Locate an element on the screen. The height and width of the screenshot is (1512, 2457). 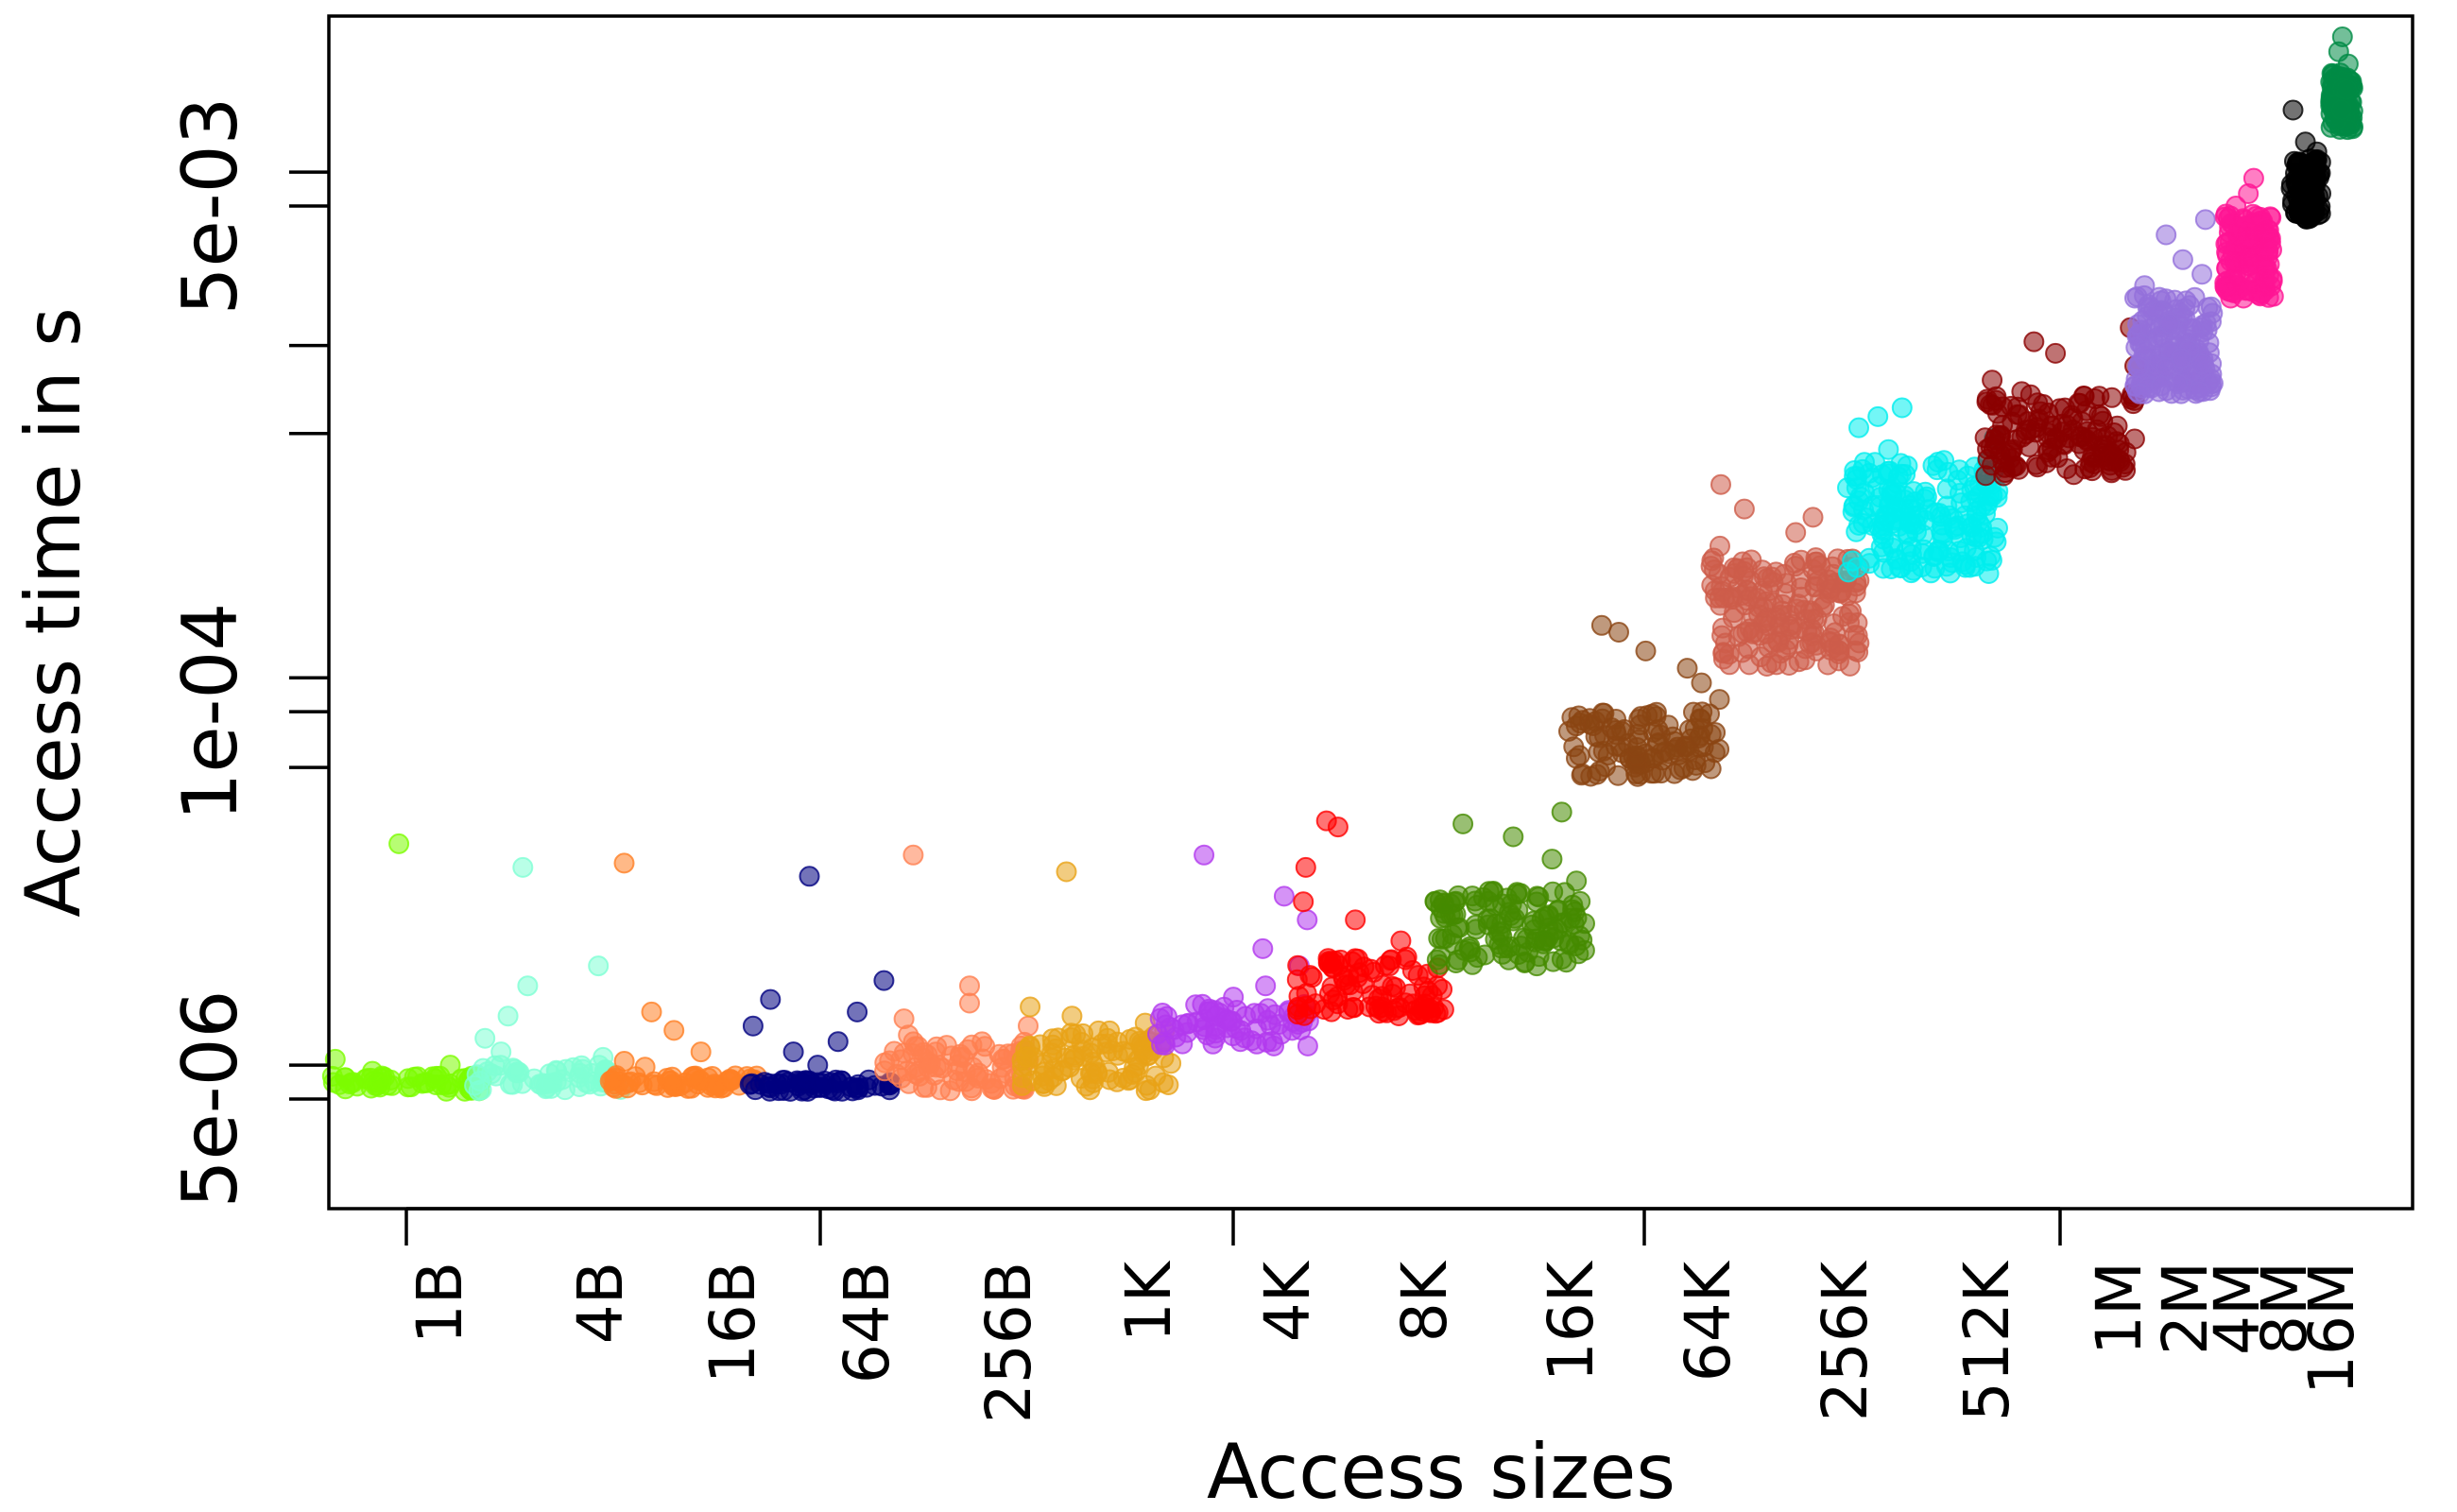
x-tick-label: 256K is located at coordinates (1845, 1340).